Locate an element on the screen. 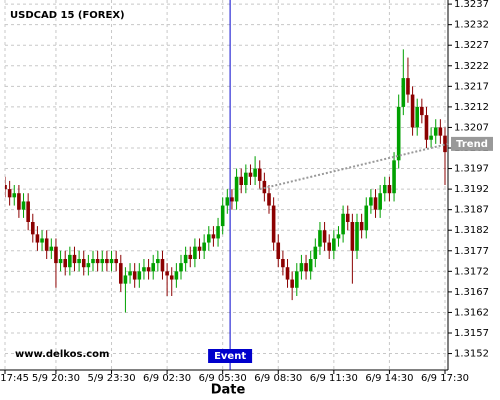 Image resolution: width=500 pixels, height=400 pixels. y-tick-label: 1.3177 is located at coordinates (471, 251).